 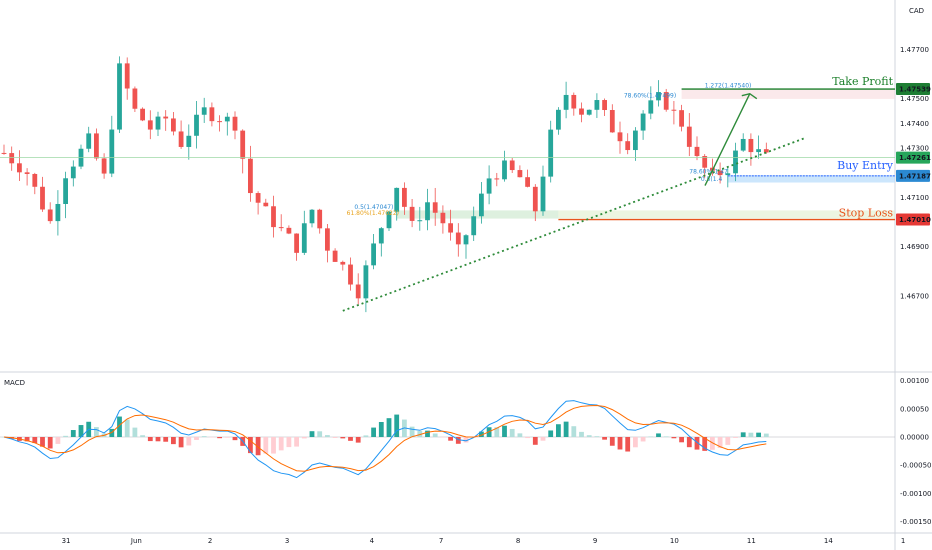 I want to click on macd-tick-label: 0.00000, so click(x=914, y=438).